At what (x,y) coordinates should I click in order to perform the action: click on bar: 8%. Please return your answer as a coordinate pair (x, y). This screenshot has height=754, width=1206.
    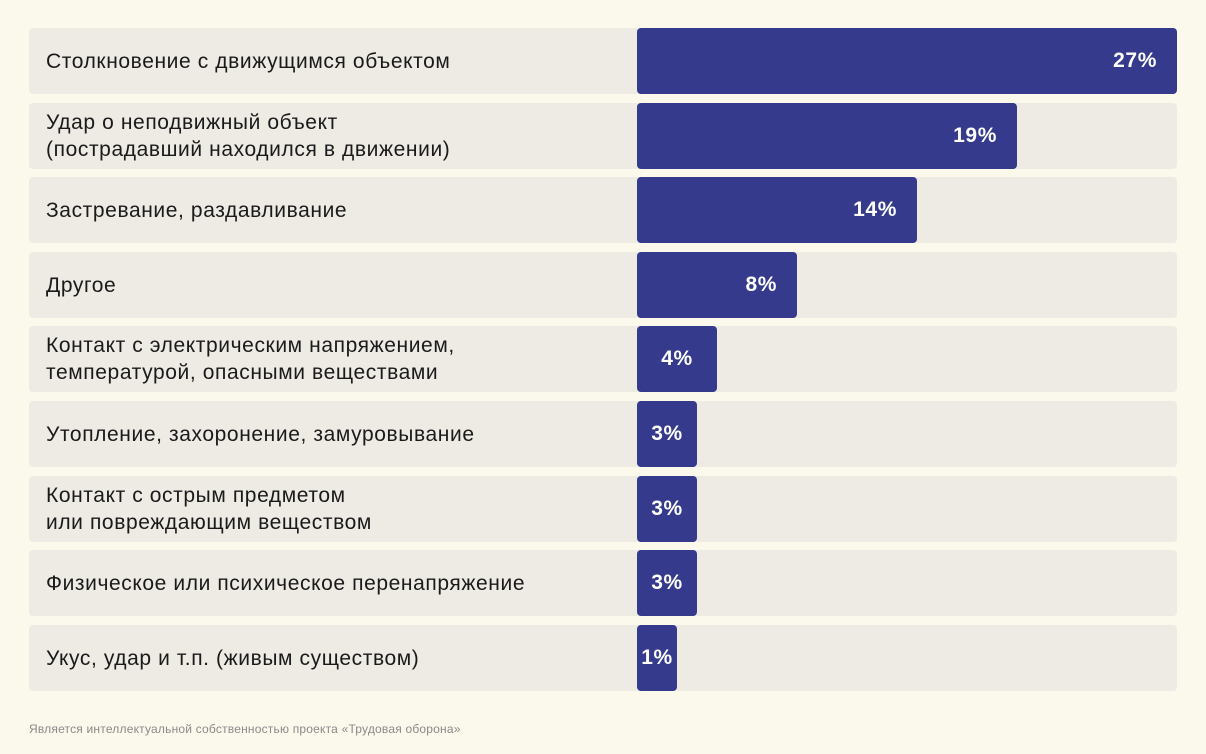
    Looking at the image, I should click on (717, 285).